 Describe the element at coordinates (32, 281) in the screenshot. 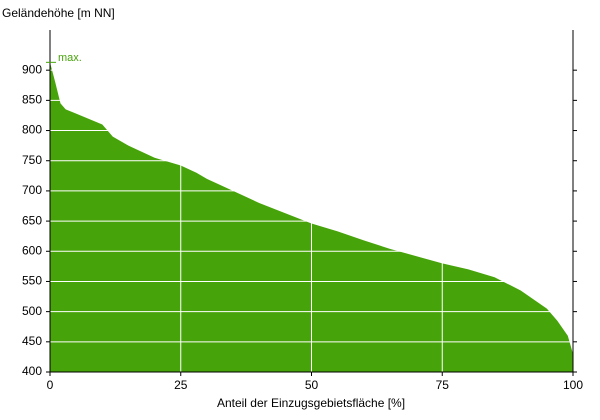

I see `y-tick-label: 550` at that location.